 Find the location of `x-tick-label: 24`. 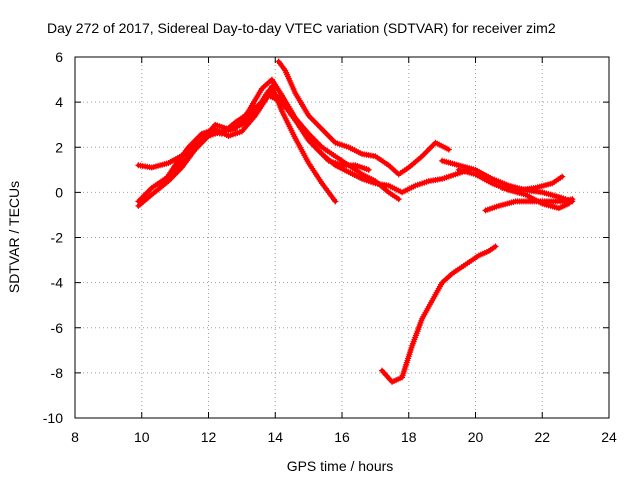

x-tick-label: 24 is located at coordinates (609, 437).